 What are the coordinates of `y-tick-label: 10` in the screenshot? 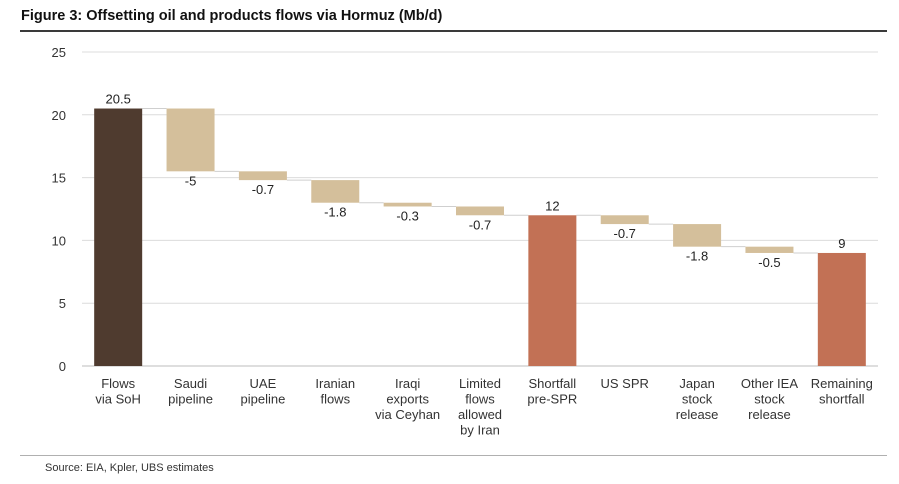 It's located at (59, 240).